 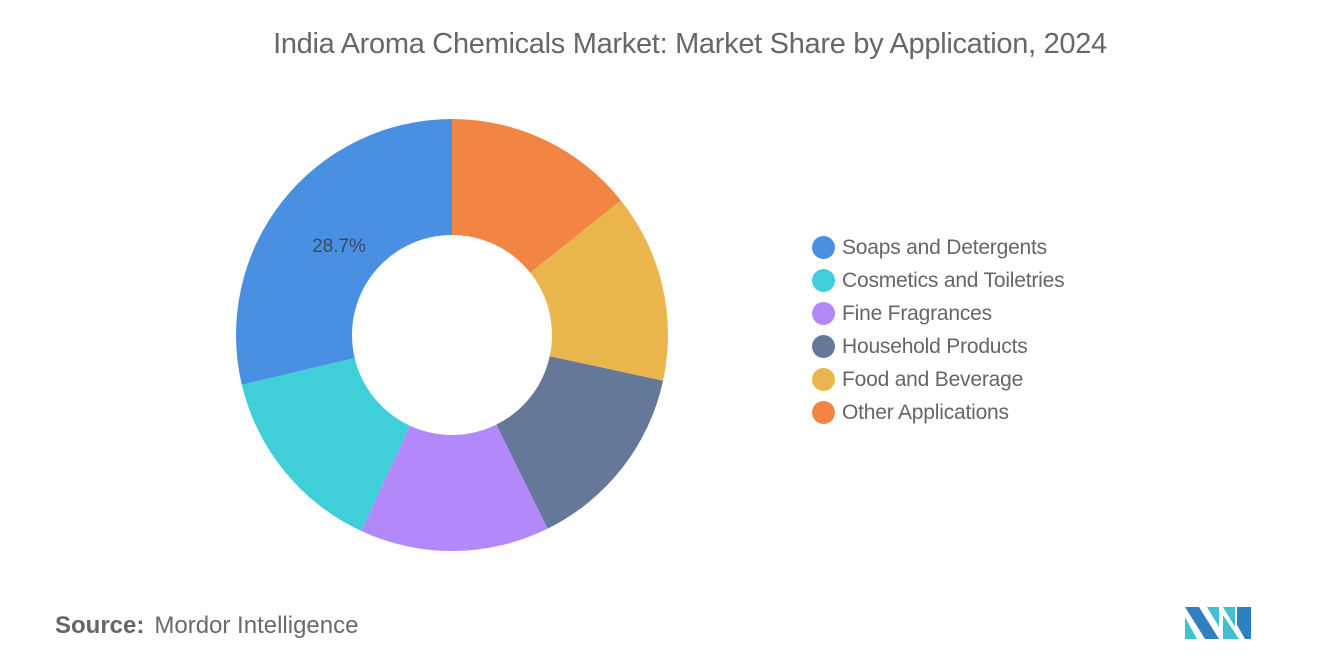 What do you see at coordinates (256, 625) in the screenshot?
I see `source-value: Mordor Intelligence` at bounding box center [256, 625].